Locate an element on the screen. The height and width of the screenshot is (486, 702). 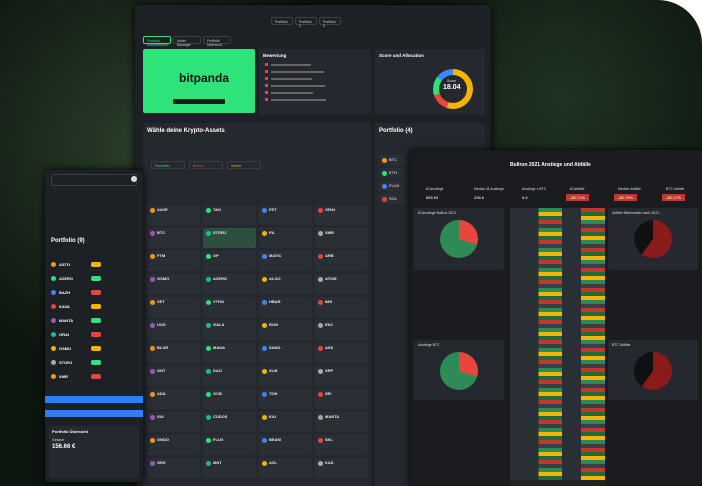
coin-card: UOS is located at coordinates (173, 330).